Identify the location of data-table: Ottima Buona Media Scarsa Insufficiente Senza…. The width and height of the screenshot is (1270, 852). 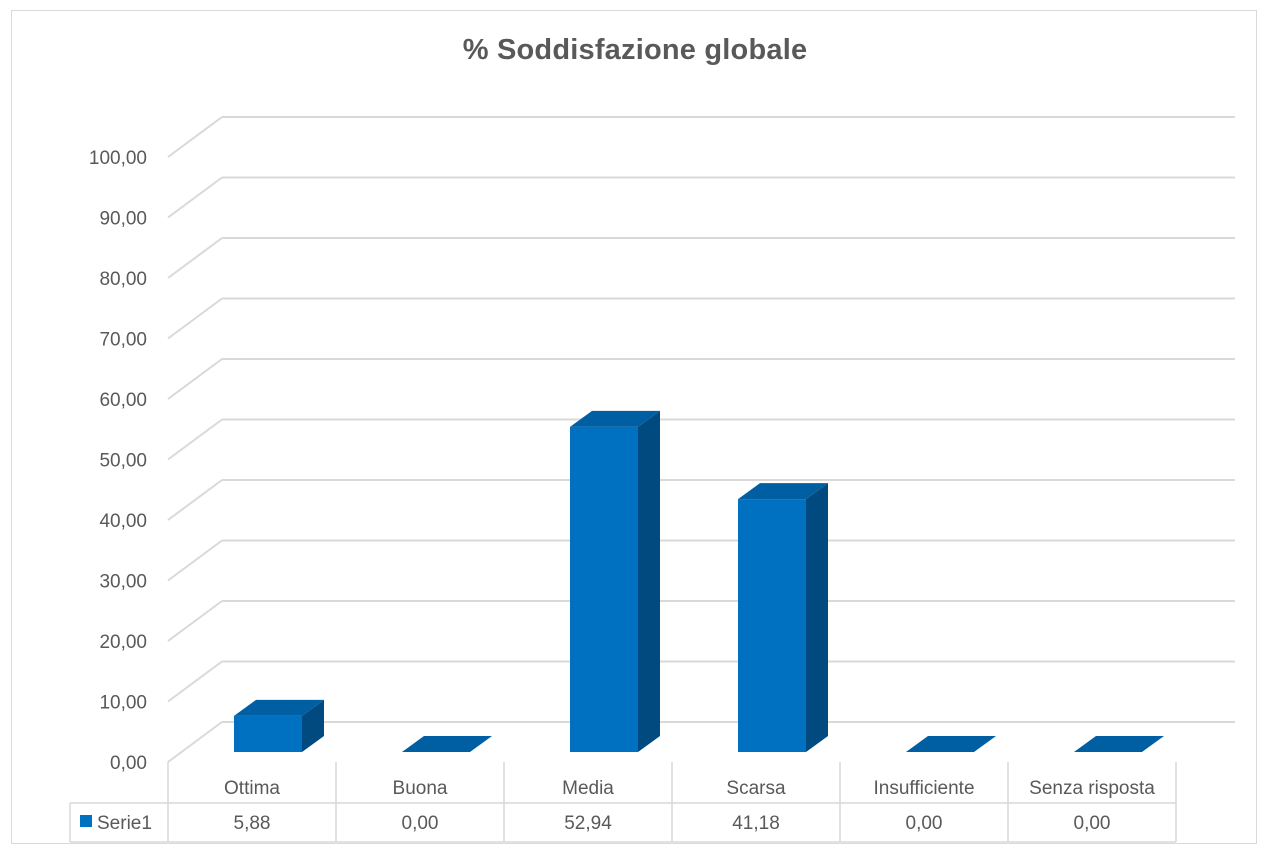
(623, 802).